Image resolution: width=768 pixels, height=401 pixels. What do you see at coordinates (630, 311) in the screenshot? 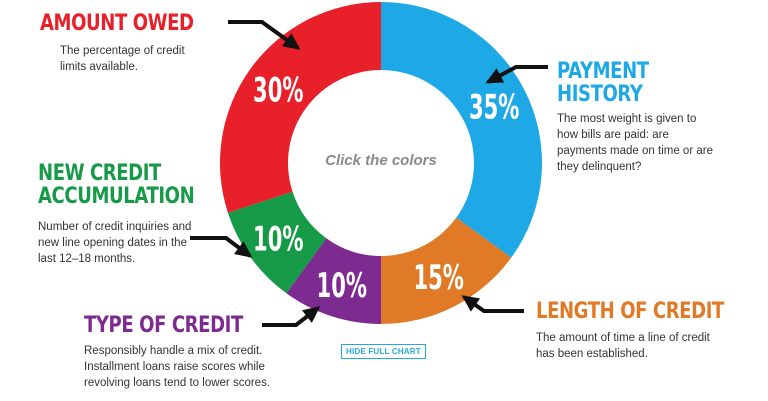
I see `title-length-of-credit: LENGTH OF CREDIT` at bounding box center [630, 311].